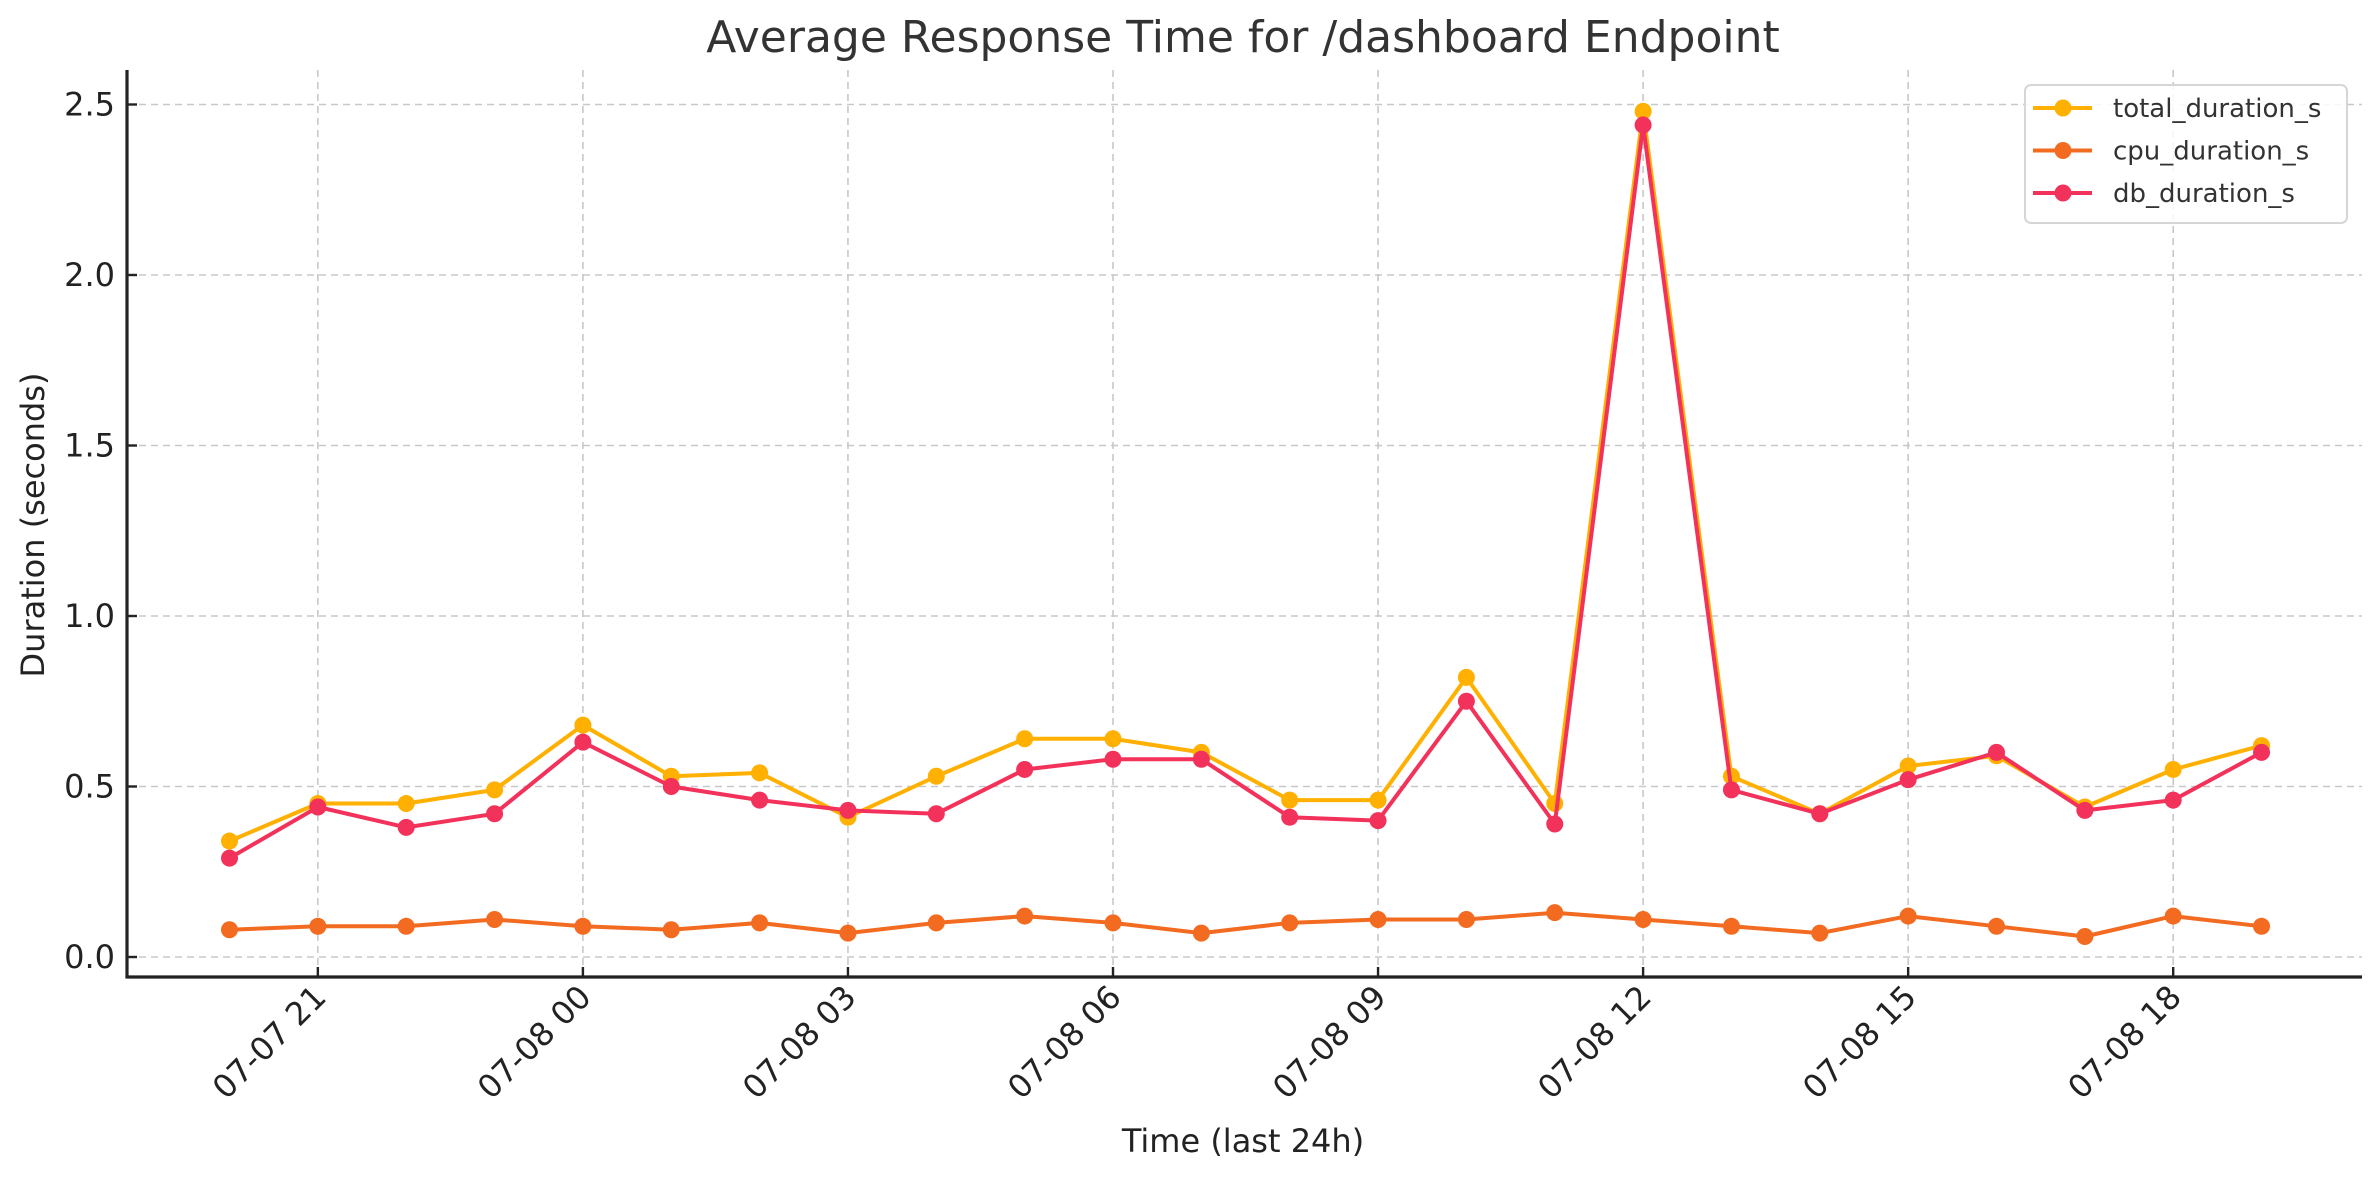 This screenshot has height=1184, width=2380. I want to click on series-cpu-duration-s, so click(1246, 925).